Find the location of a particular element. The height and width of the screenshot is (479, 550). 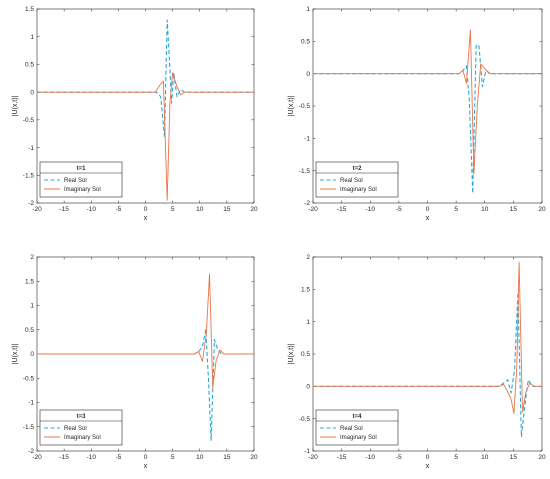

legend-title: t=4 is located at coordinates (358, 417).